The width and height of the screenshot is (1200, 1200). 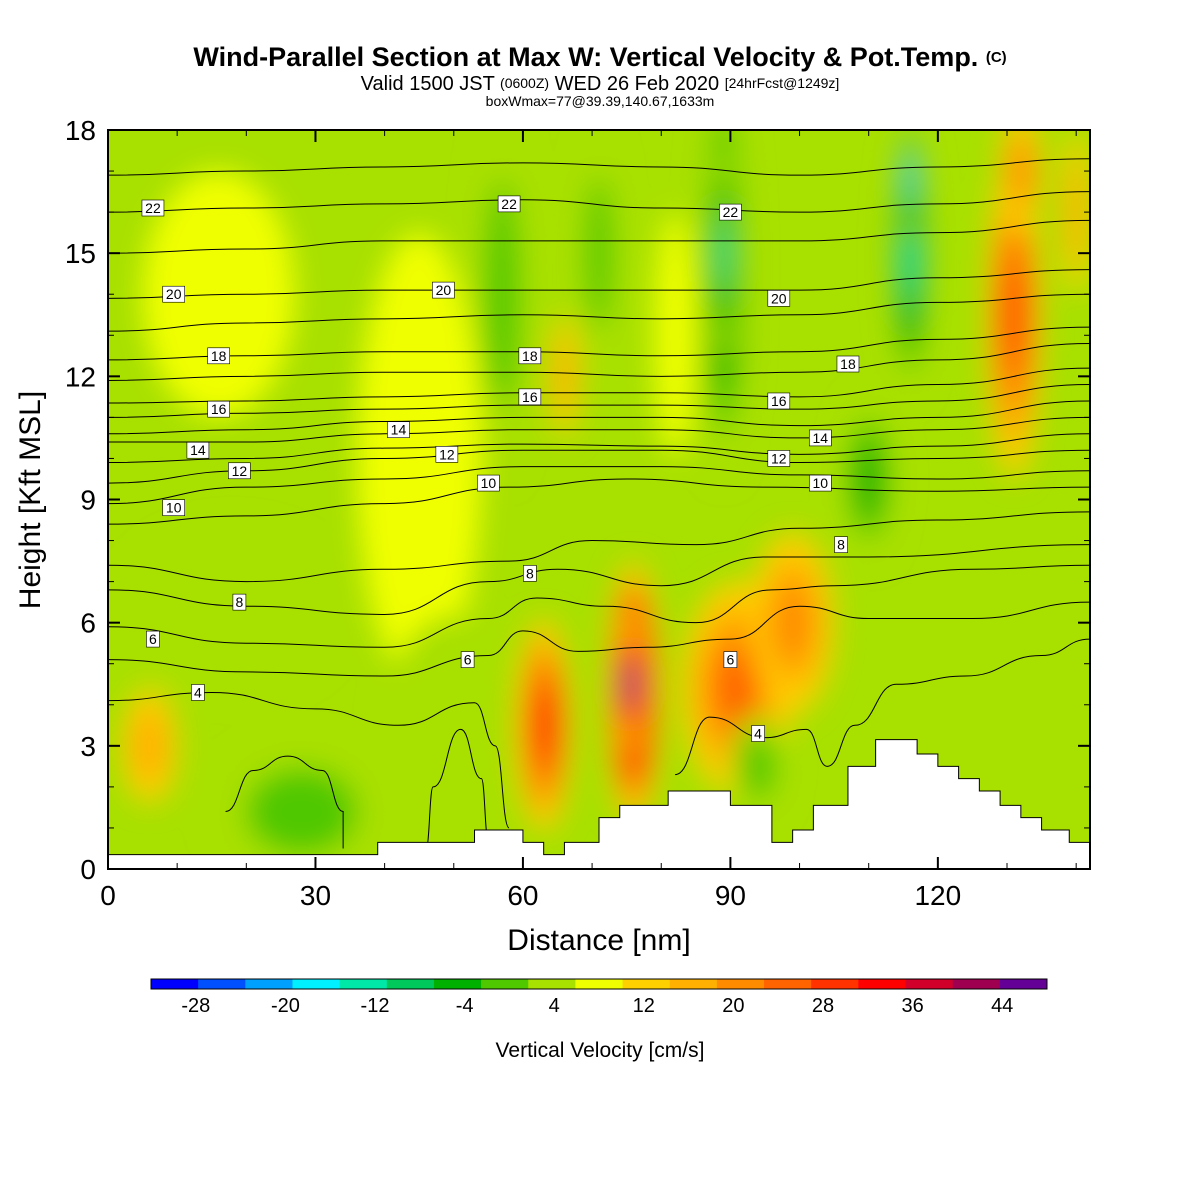 I want to click on colorbar-tick-label: 36, so click(x=912, y=1006).